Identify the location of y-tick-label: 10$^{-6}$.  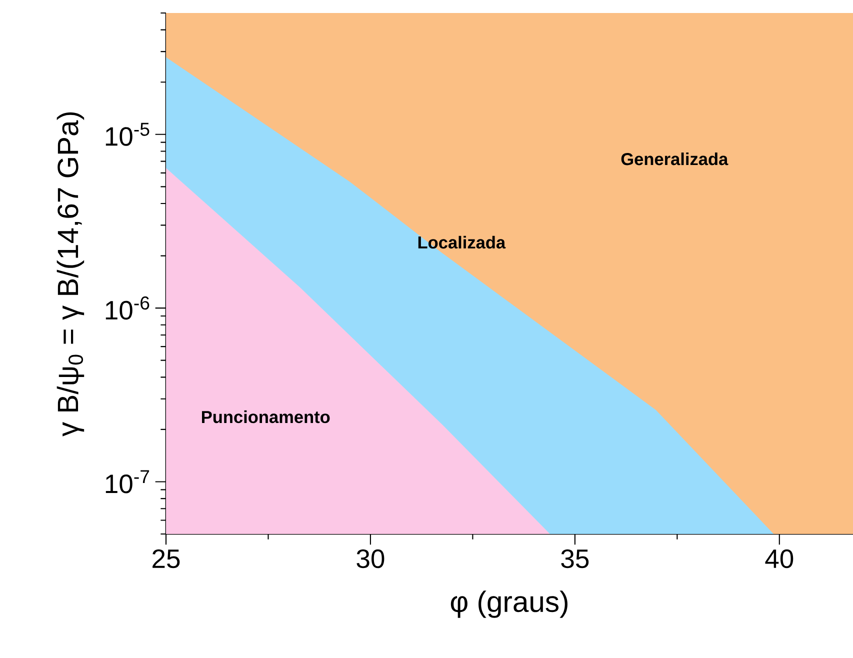
(128, 308).